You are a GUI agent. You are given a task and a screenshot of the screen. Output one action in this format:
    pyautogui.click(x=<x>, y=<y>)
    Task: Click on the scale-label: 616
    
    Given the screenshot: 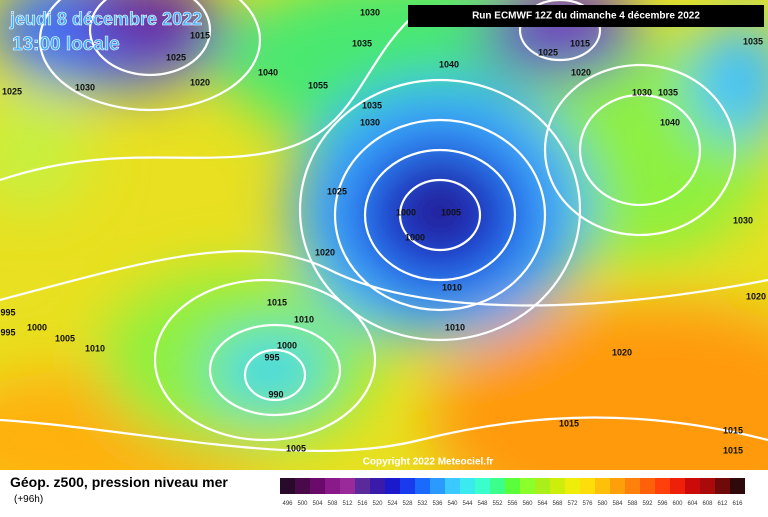 What is the action you would take?
    pyautogui.click(x=737, y=504)
    